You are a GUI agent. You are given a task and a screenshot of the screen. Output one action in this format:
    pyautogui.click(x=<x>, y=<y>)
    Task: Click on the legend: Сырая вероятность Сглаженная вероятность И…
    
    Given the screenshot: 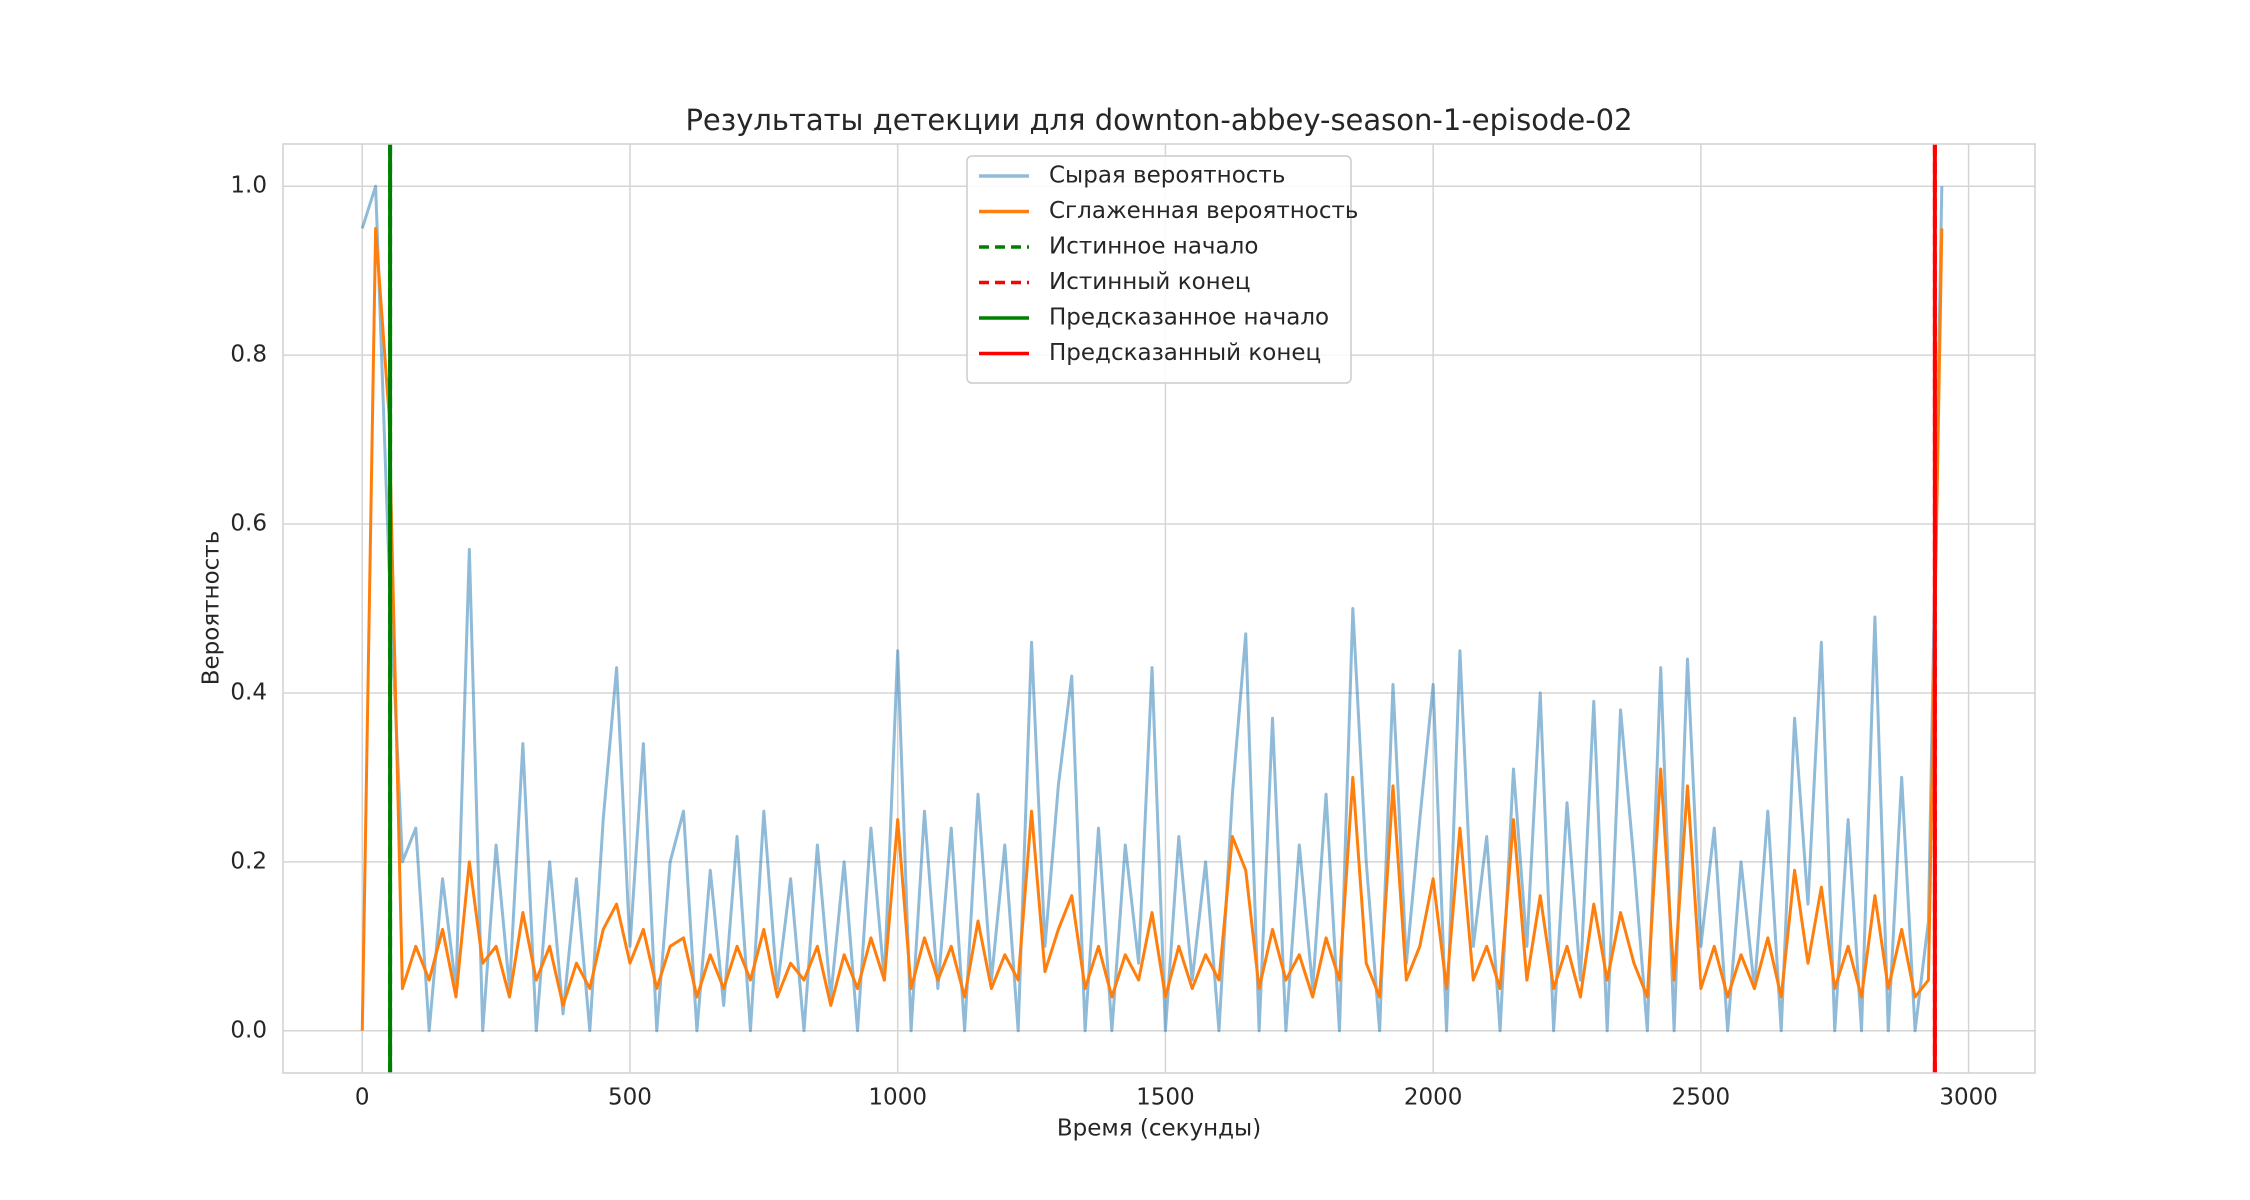 What is the action you would take?
    pyautogui.click(x=1162, y=269)
    